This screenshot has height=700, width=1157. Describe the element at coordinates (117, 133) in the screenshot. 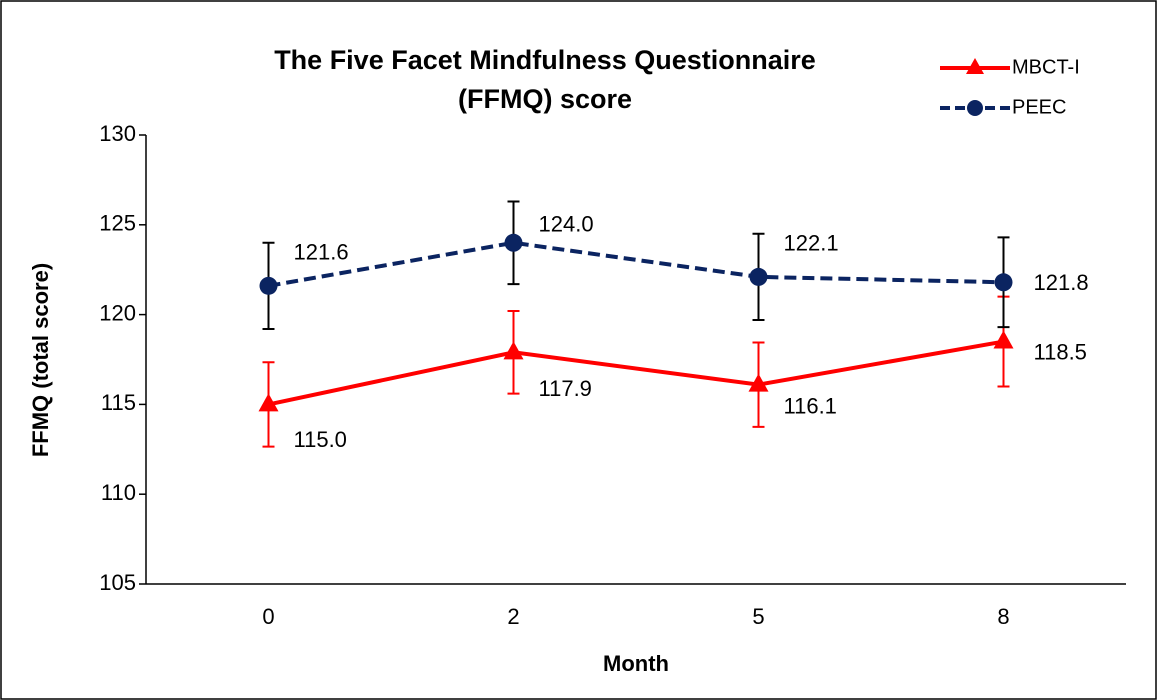

I see `y-tick-label: 130` at that location.